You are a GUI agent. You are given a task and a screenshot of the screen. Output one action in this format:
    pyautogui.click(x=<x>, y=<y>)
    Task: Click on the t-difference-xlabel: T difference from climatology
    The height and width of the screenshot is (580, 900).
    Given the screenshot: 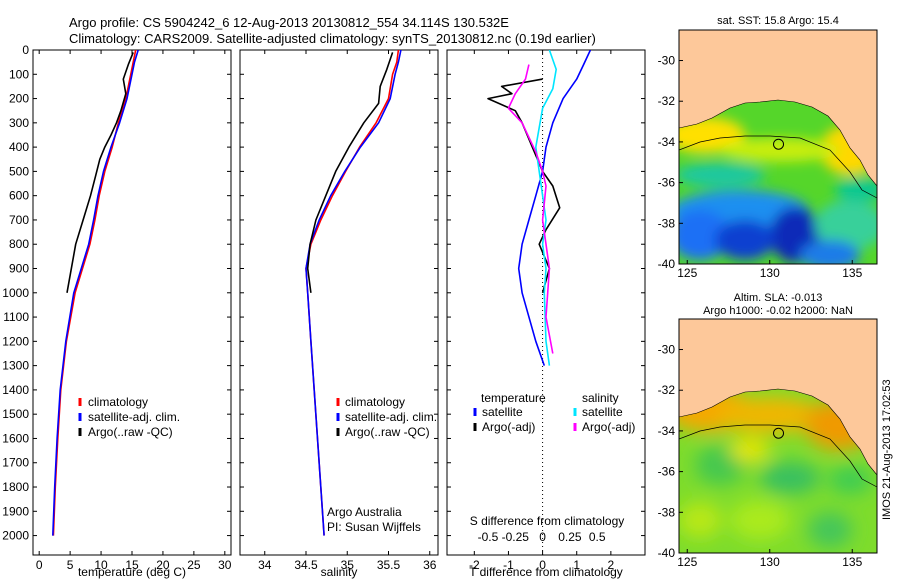 What is the action you would take?
    pyautogui.click(x=546, y=572)
    